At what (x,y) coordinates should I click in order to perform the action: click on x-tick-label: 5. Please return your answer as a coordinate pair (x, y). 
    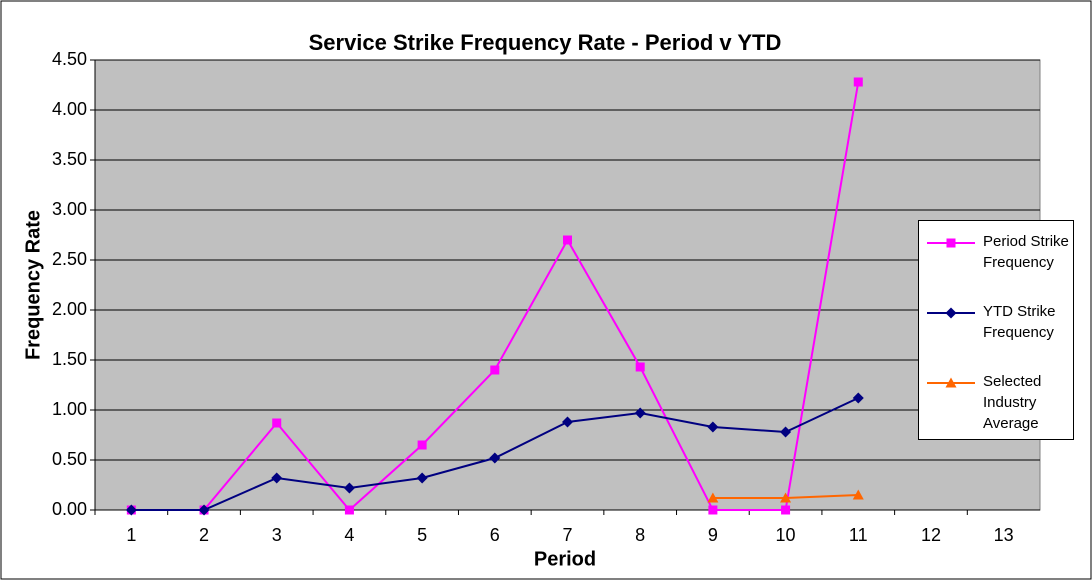
    Looking at the image, I should click on (422, 535).